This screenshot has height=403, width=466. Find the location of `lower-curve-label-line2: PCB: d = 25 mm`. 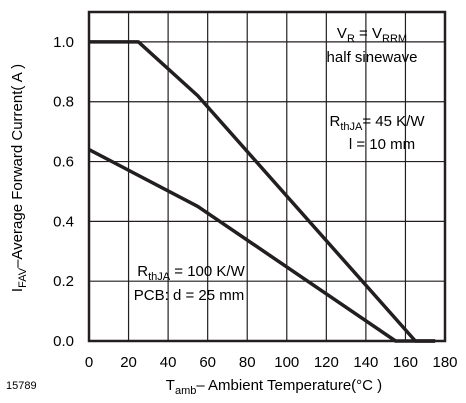

lower-curve-label-line2: PCB: d = 25 mm is located at coordinates (189, 295).